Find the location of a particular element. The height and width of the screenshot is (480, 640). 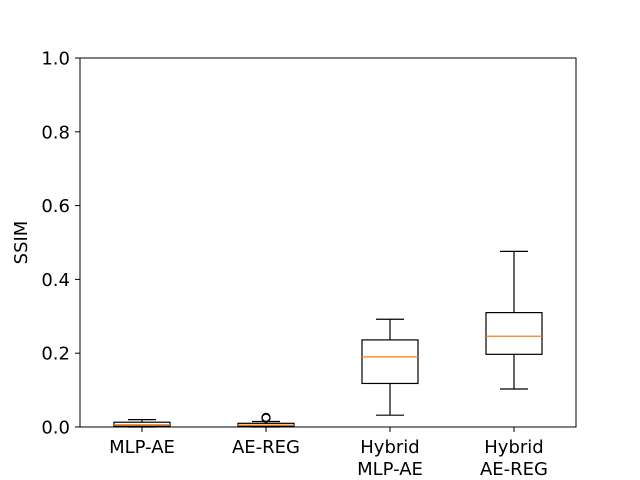

x-tick-label: Hybrid MLP-AE is located at coordinates (390, 458).